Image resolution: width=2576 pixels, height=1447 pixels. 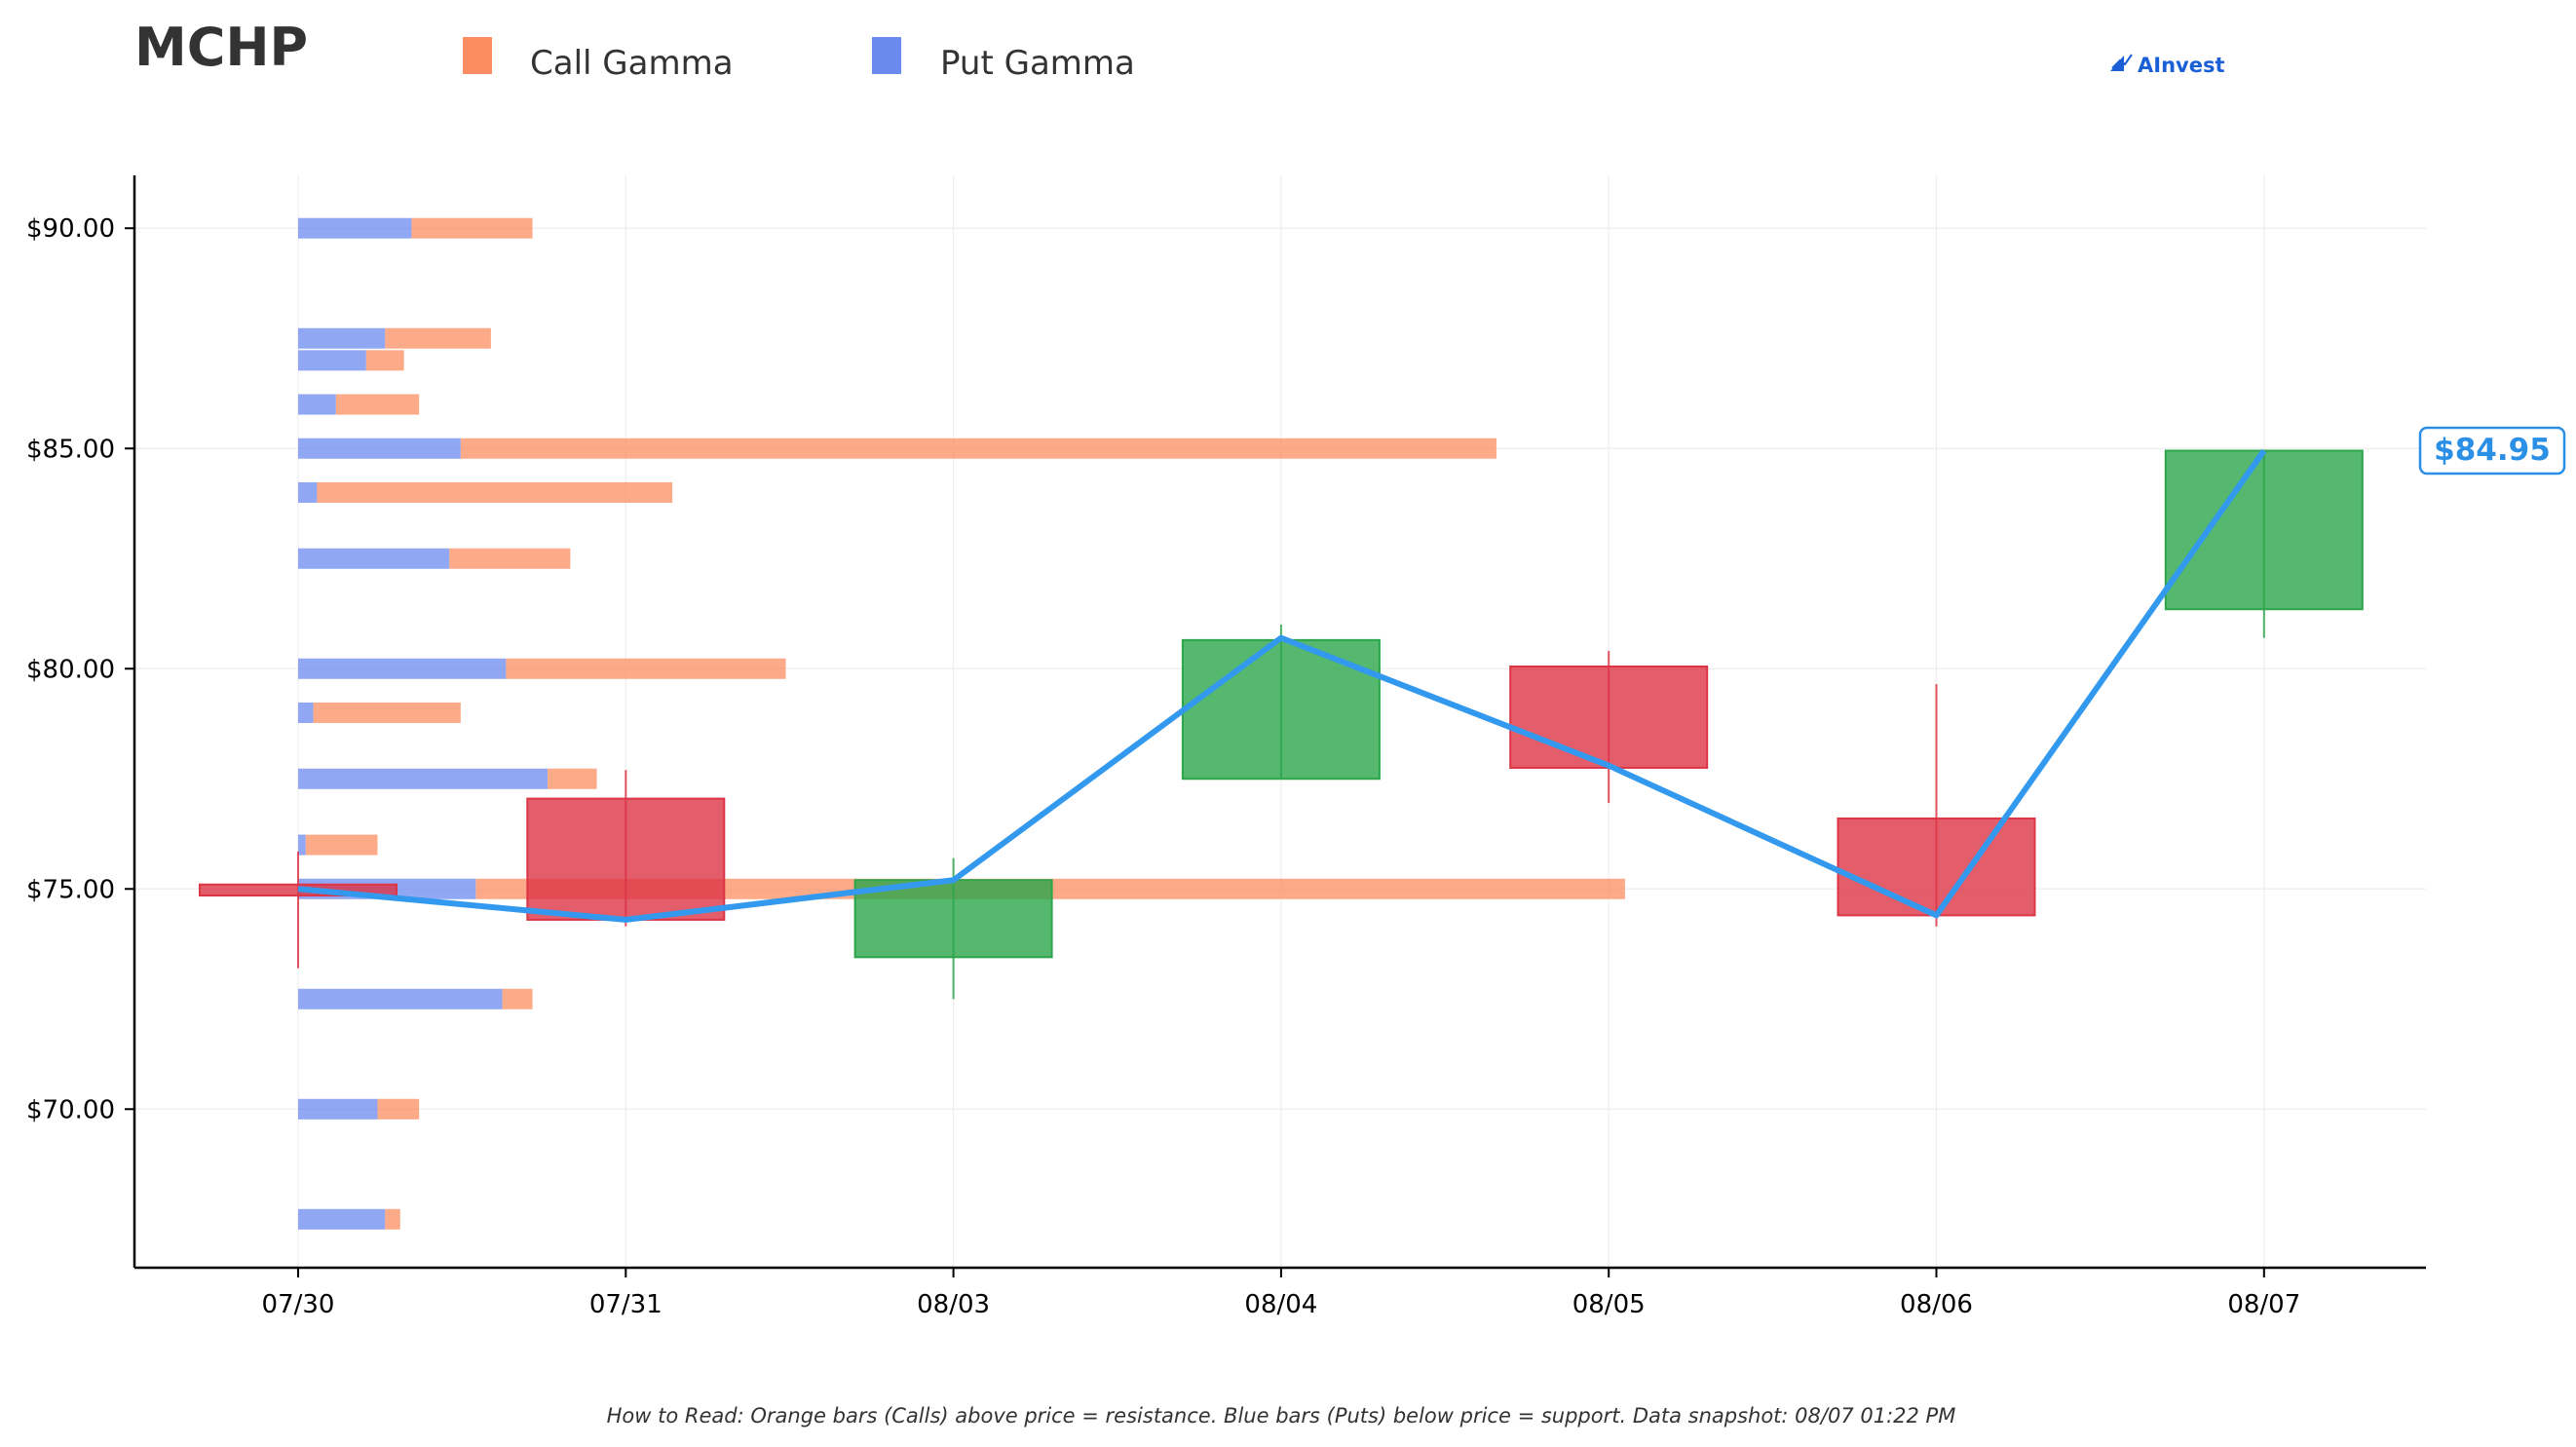 I want to click on legend-label-put: Put Gamma, so click(x=1037, y=63).